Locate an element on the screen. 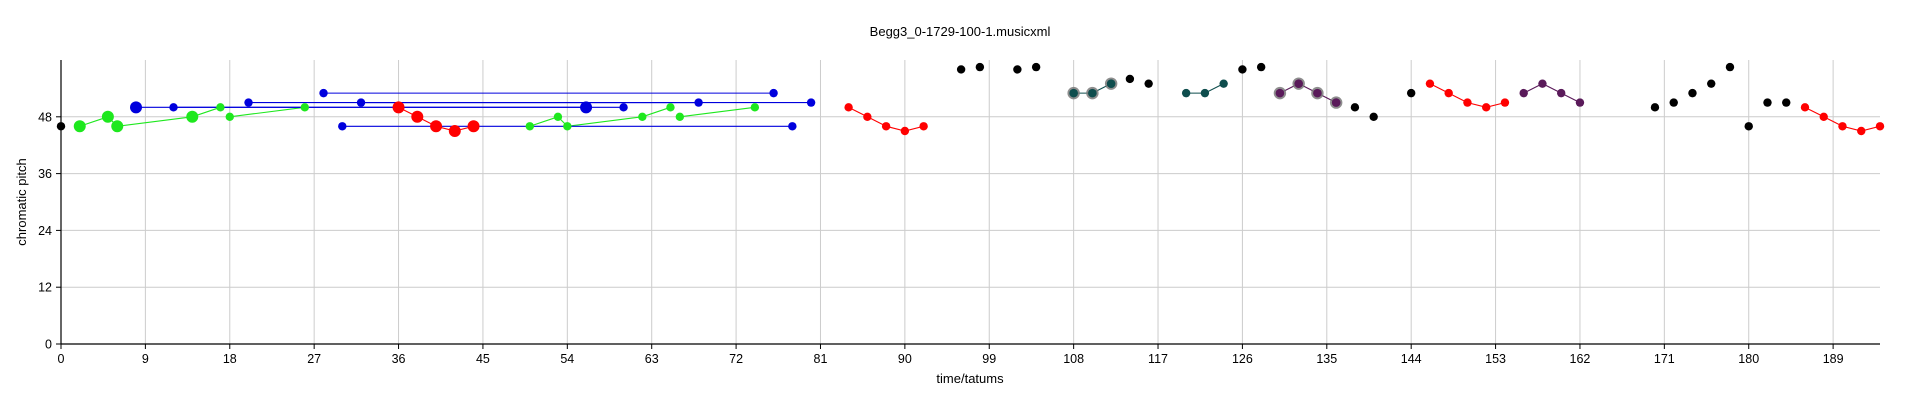  chart-title: Begg3_0-1729-100-1.musicxml is located at coordinates (960, 31).